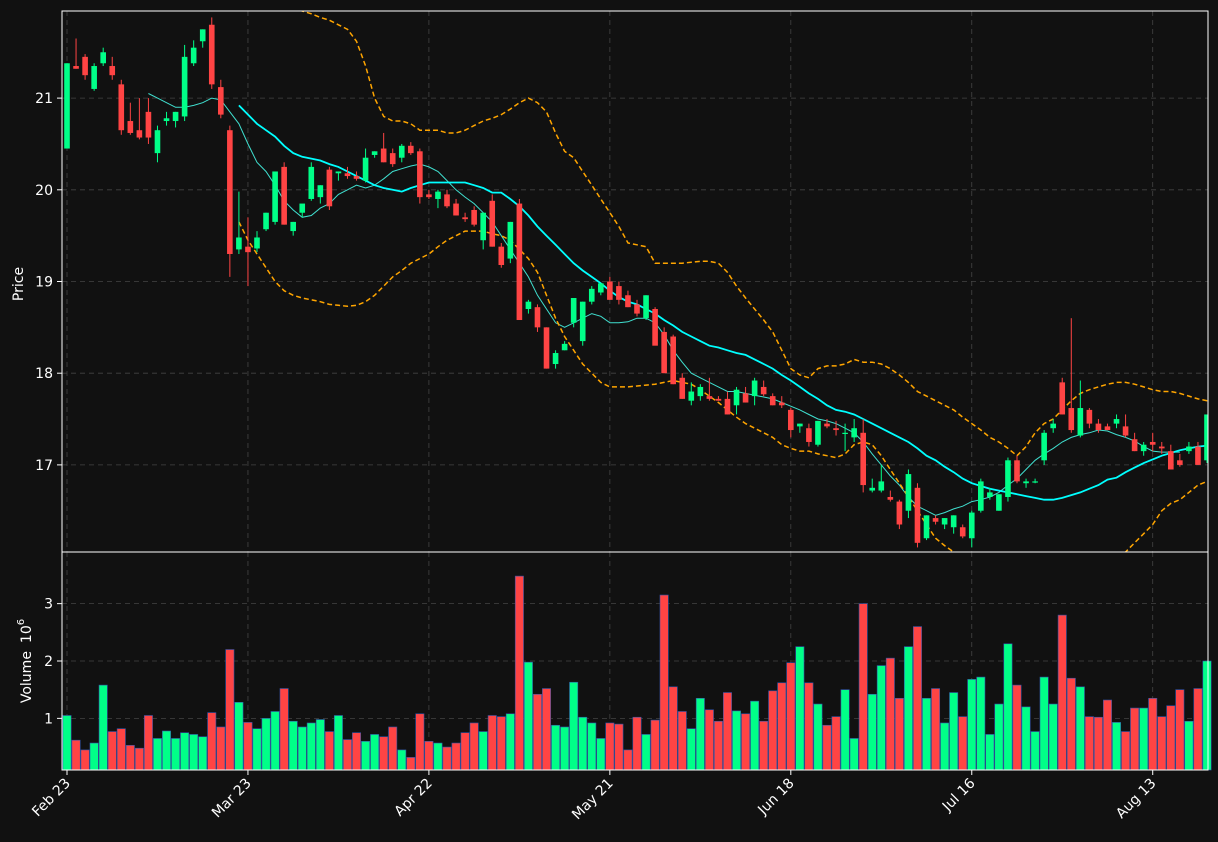 This screenshot has height=842, width=1218. What do you see at coordinates (48, 605) in the screenshot?
I see `volume-y-tick-label: 3` at bounding box center [48, 605].